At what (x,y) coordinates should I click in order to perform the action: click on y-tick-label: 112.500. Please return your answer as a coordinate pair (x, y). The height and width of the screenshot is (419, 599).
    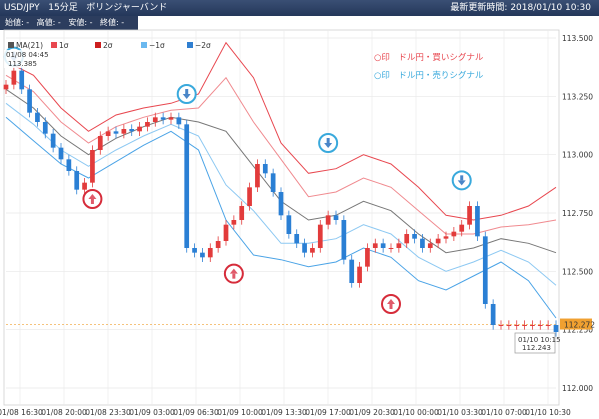
    Looking at the image, I should click on (577, 271).